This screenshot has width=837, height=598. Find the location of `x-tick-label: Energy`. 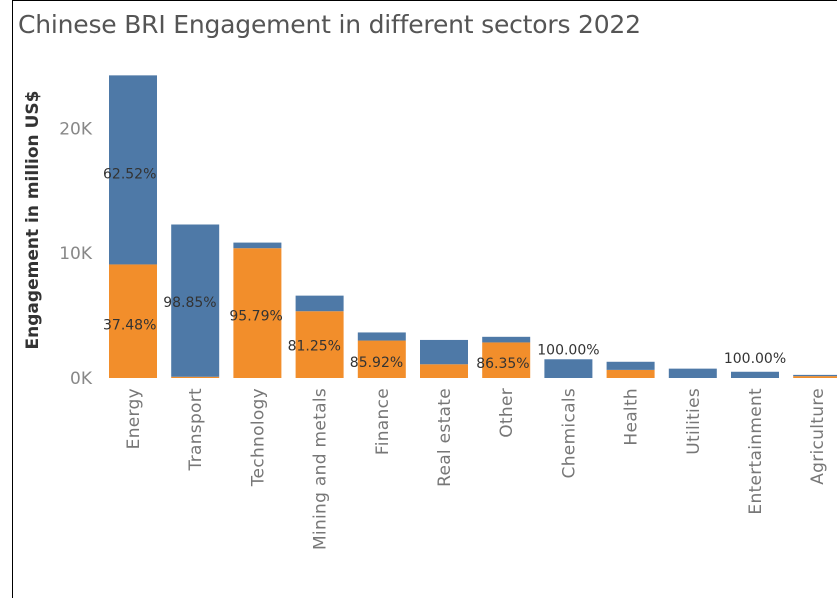

x-tick-label: Energy is located at coordinates (134, 418).